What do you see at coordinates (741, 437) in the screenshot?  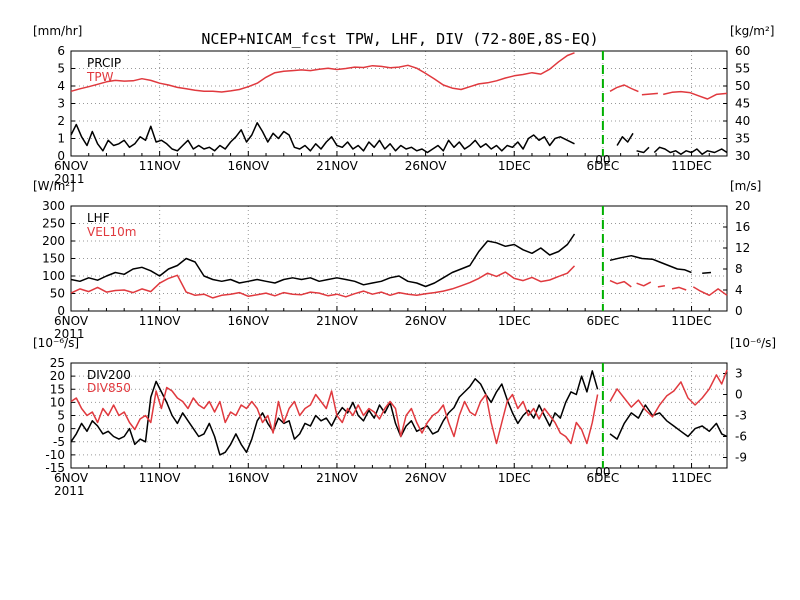 I see `y-tick-label-right: -6` at bounding box center [741, 437].